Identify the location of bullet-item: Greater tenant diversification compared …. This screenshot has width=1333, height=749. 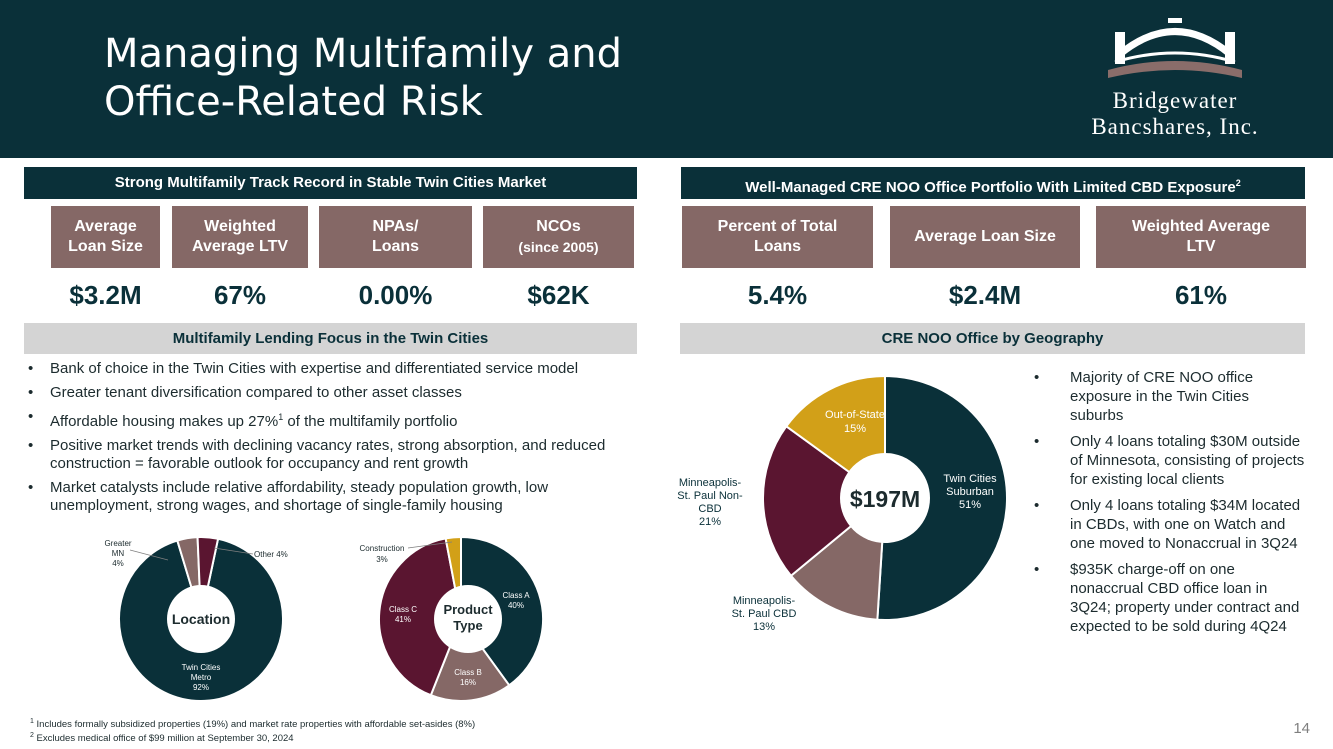
(339, 393).